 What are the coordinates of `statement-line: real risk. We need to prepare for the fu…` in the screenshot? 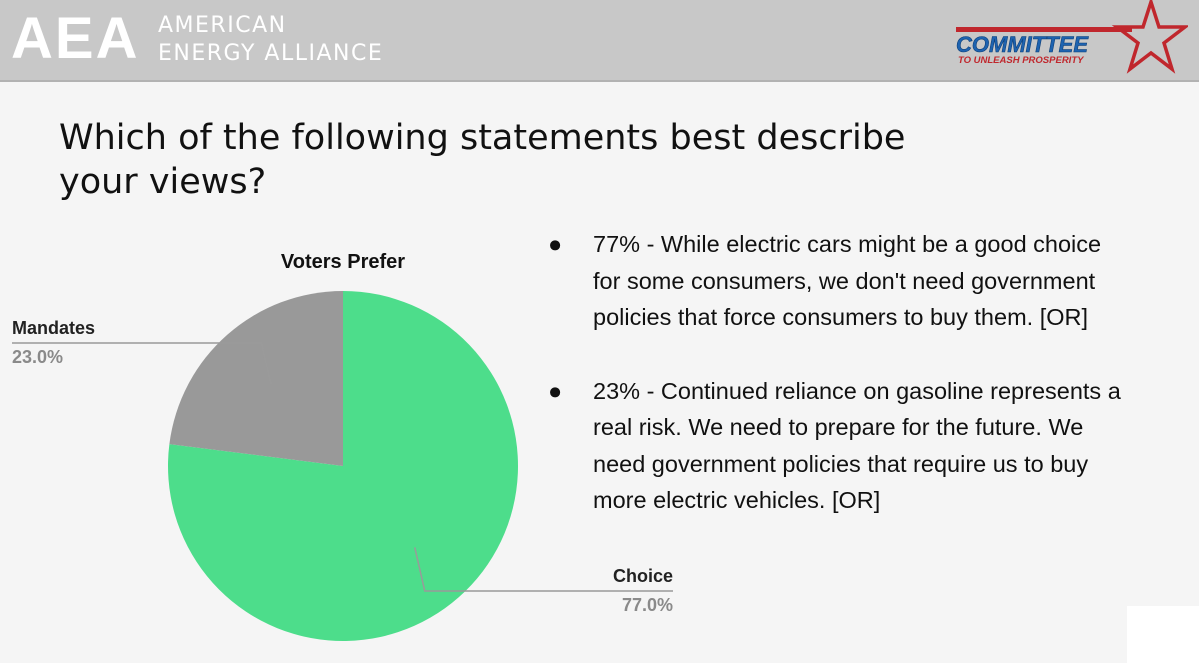 It's located at (838, 427).